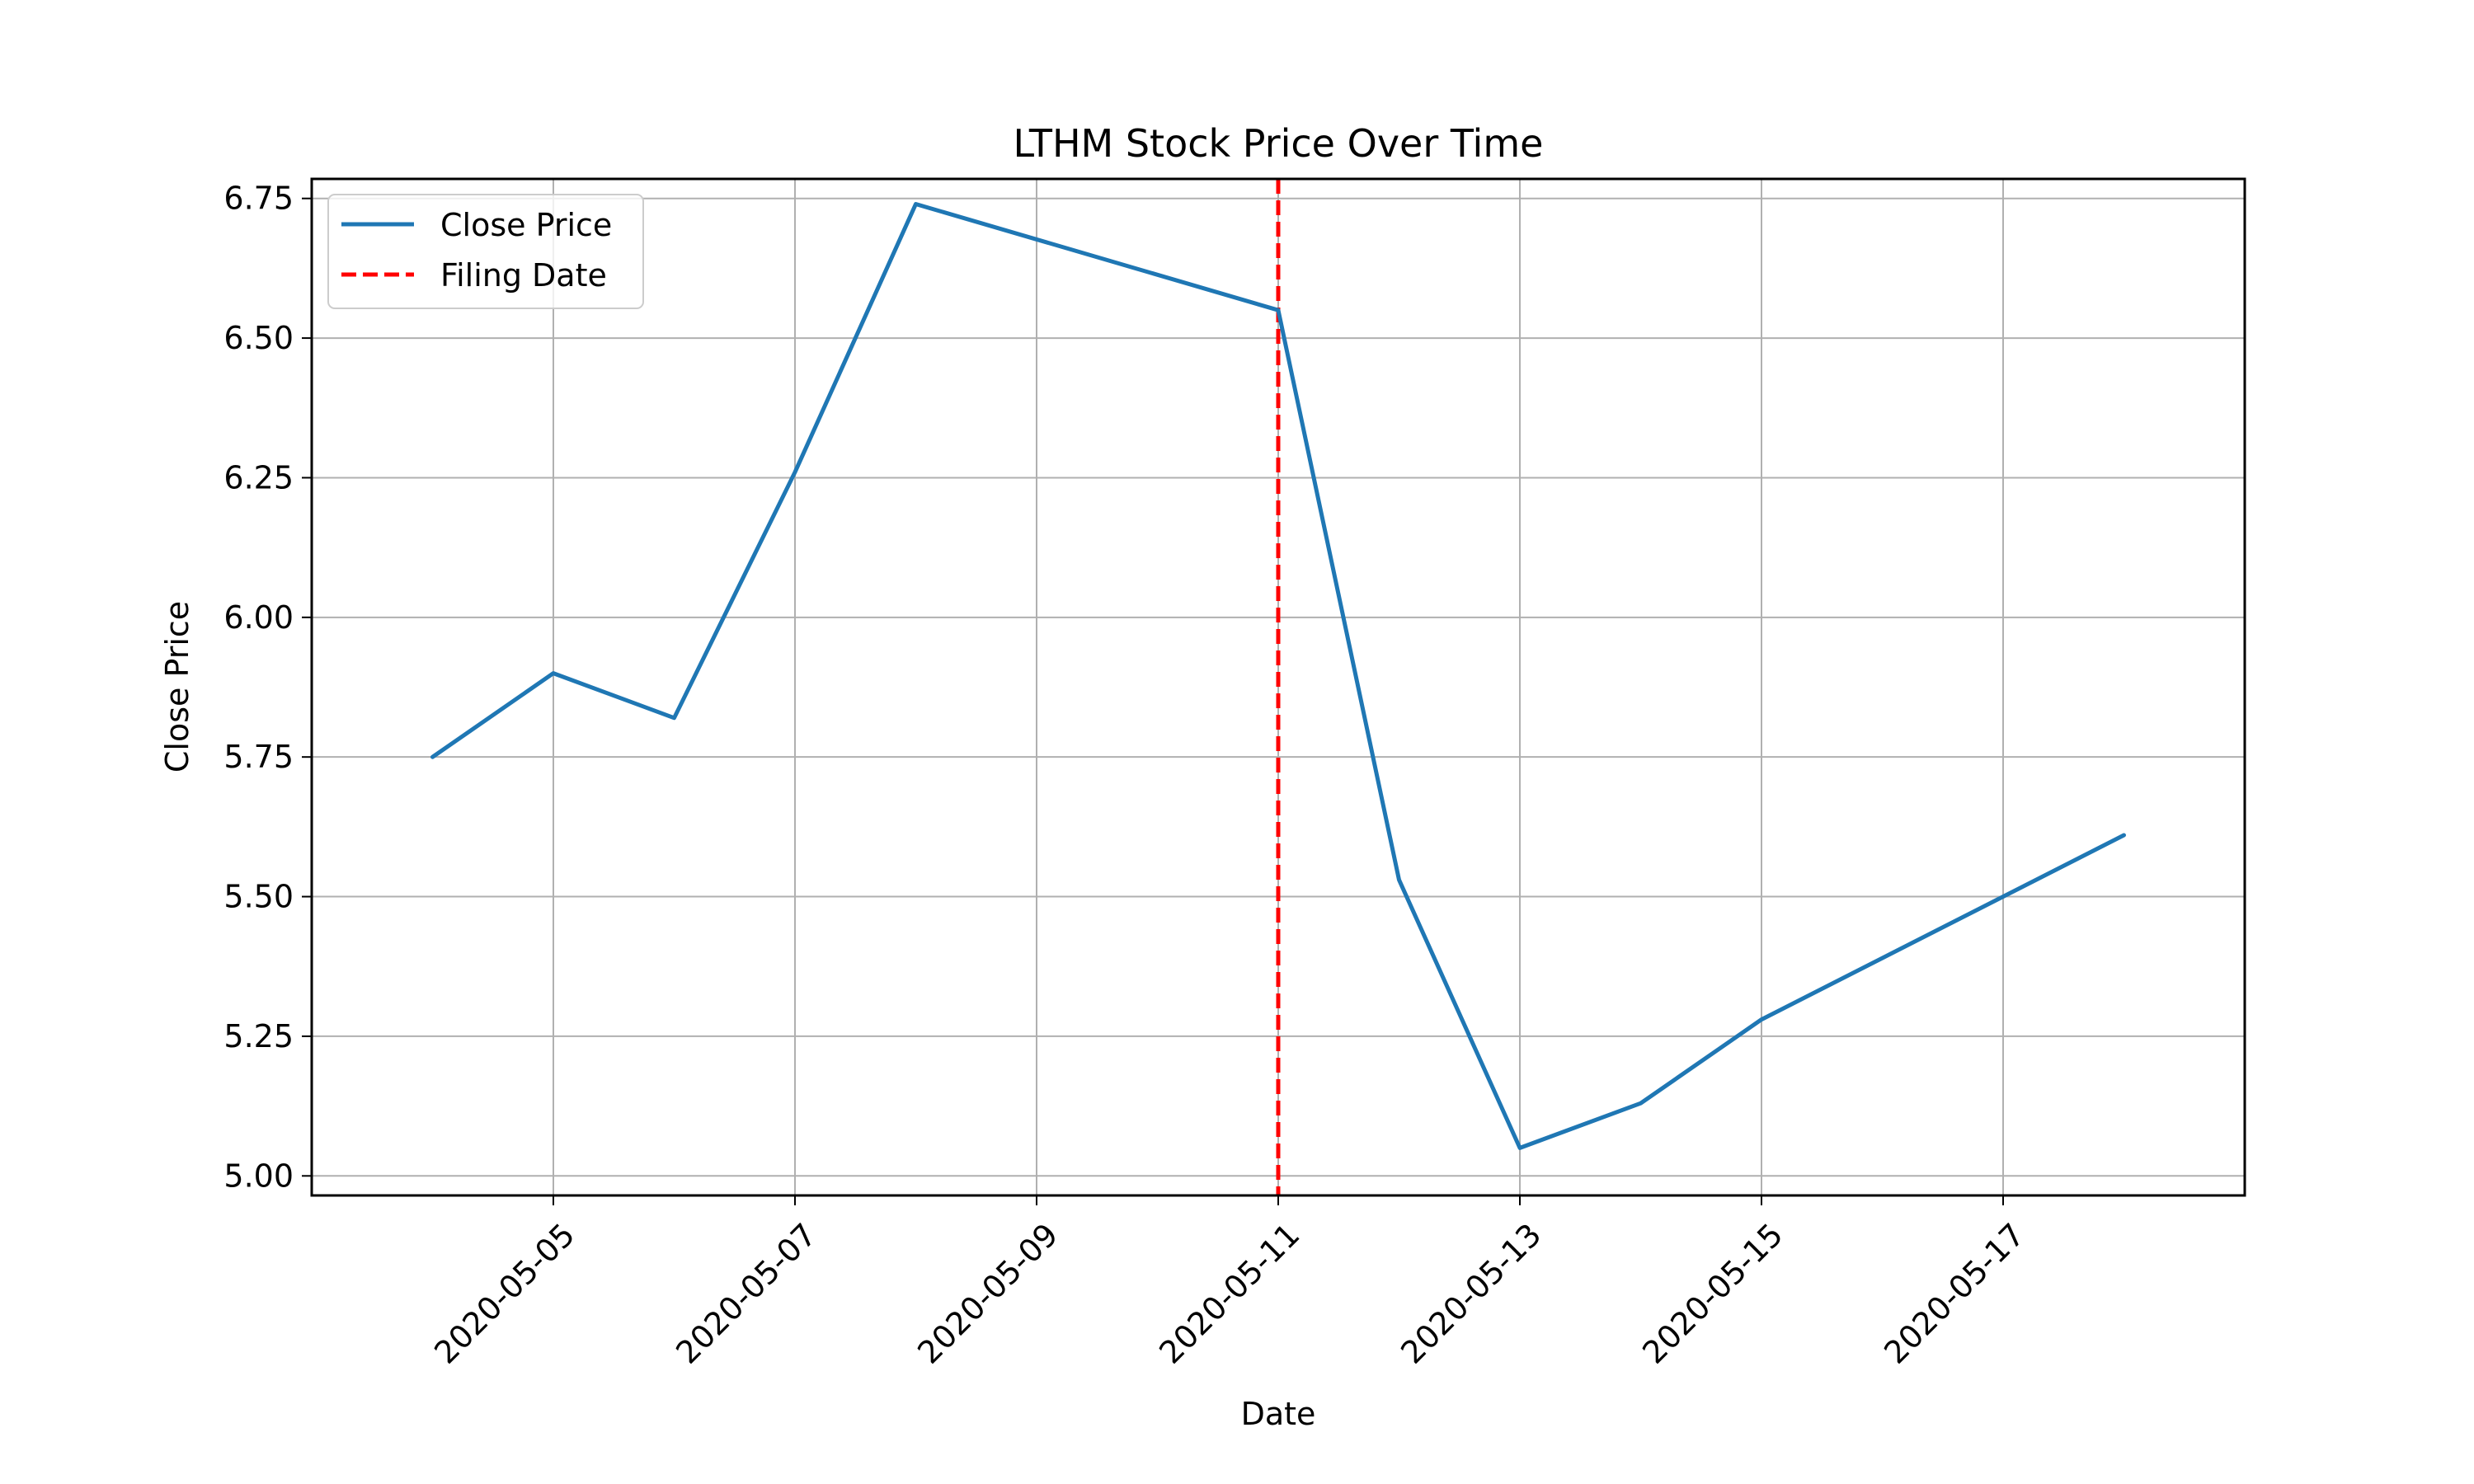  Describe the element at coordinates (177, 687) in the screenshot. I see `y-axis-label: Close Price` at that location.